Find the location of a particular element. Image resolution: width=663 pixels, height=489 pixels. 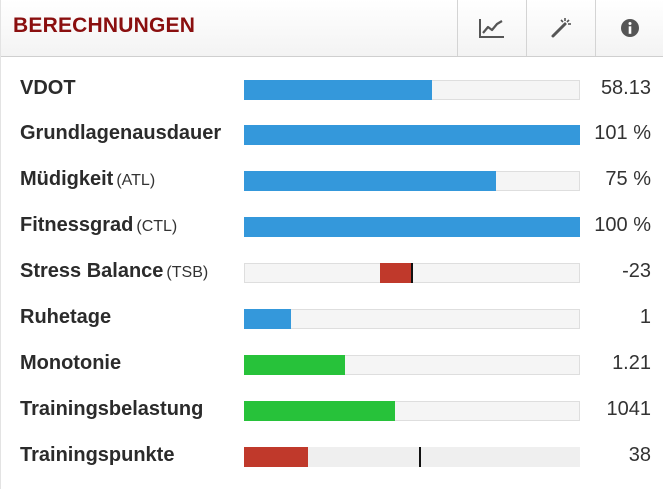

metric-label: Grundlagenausdauer is located at coordinates (120, 133).